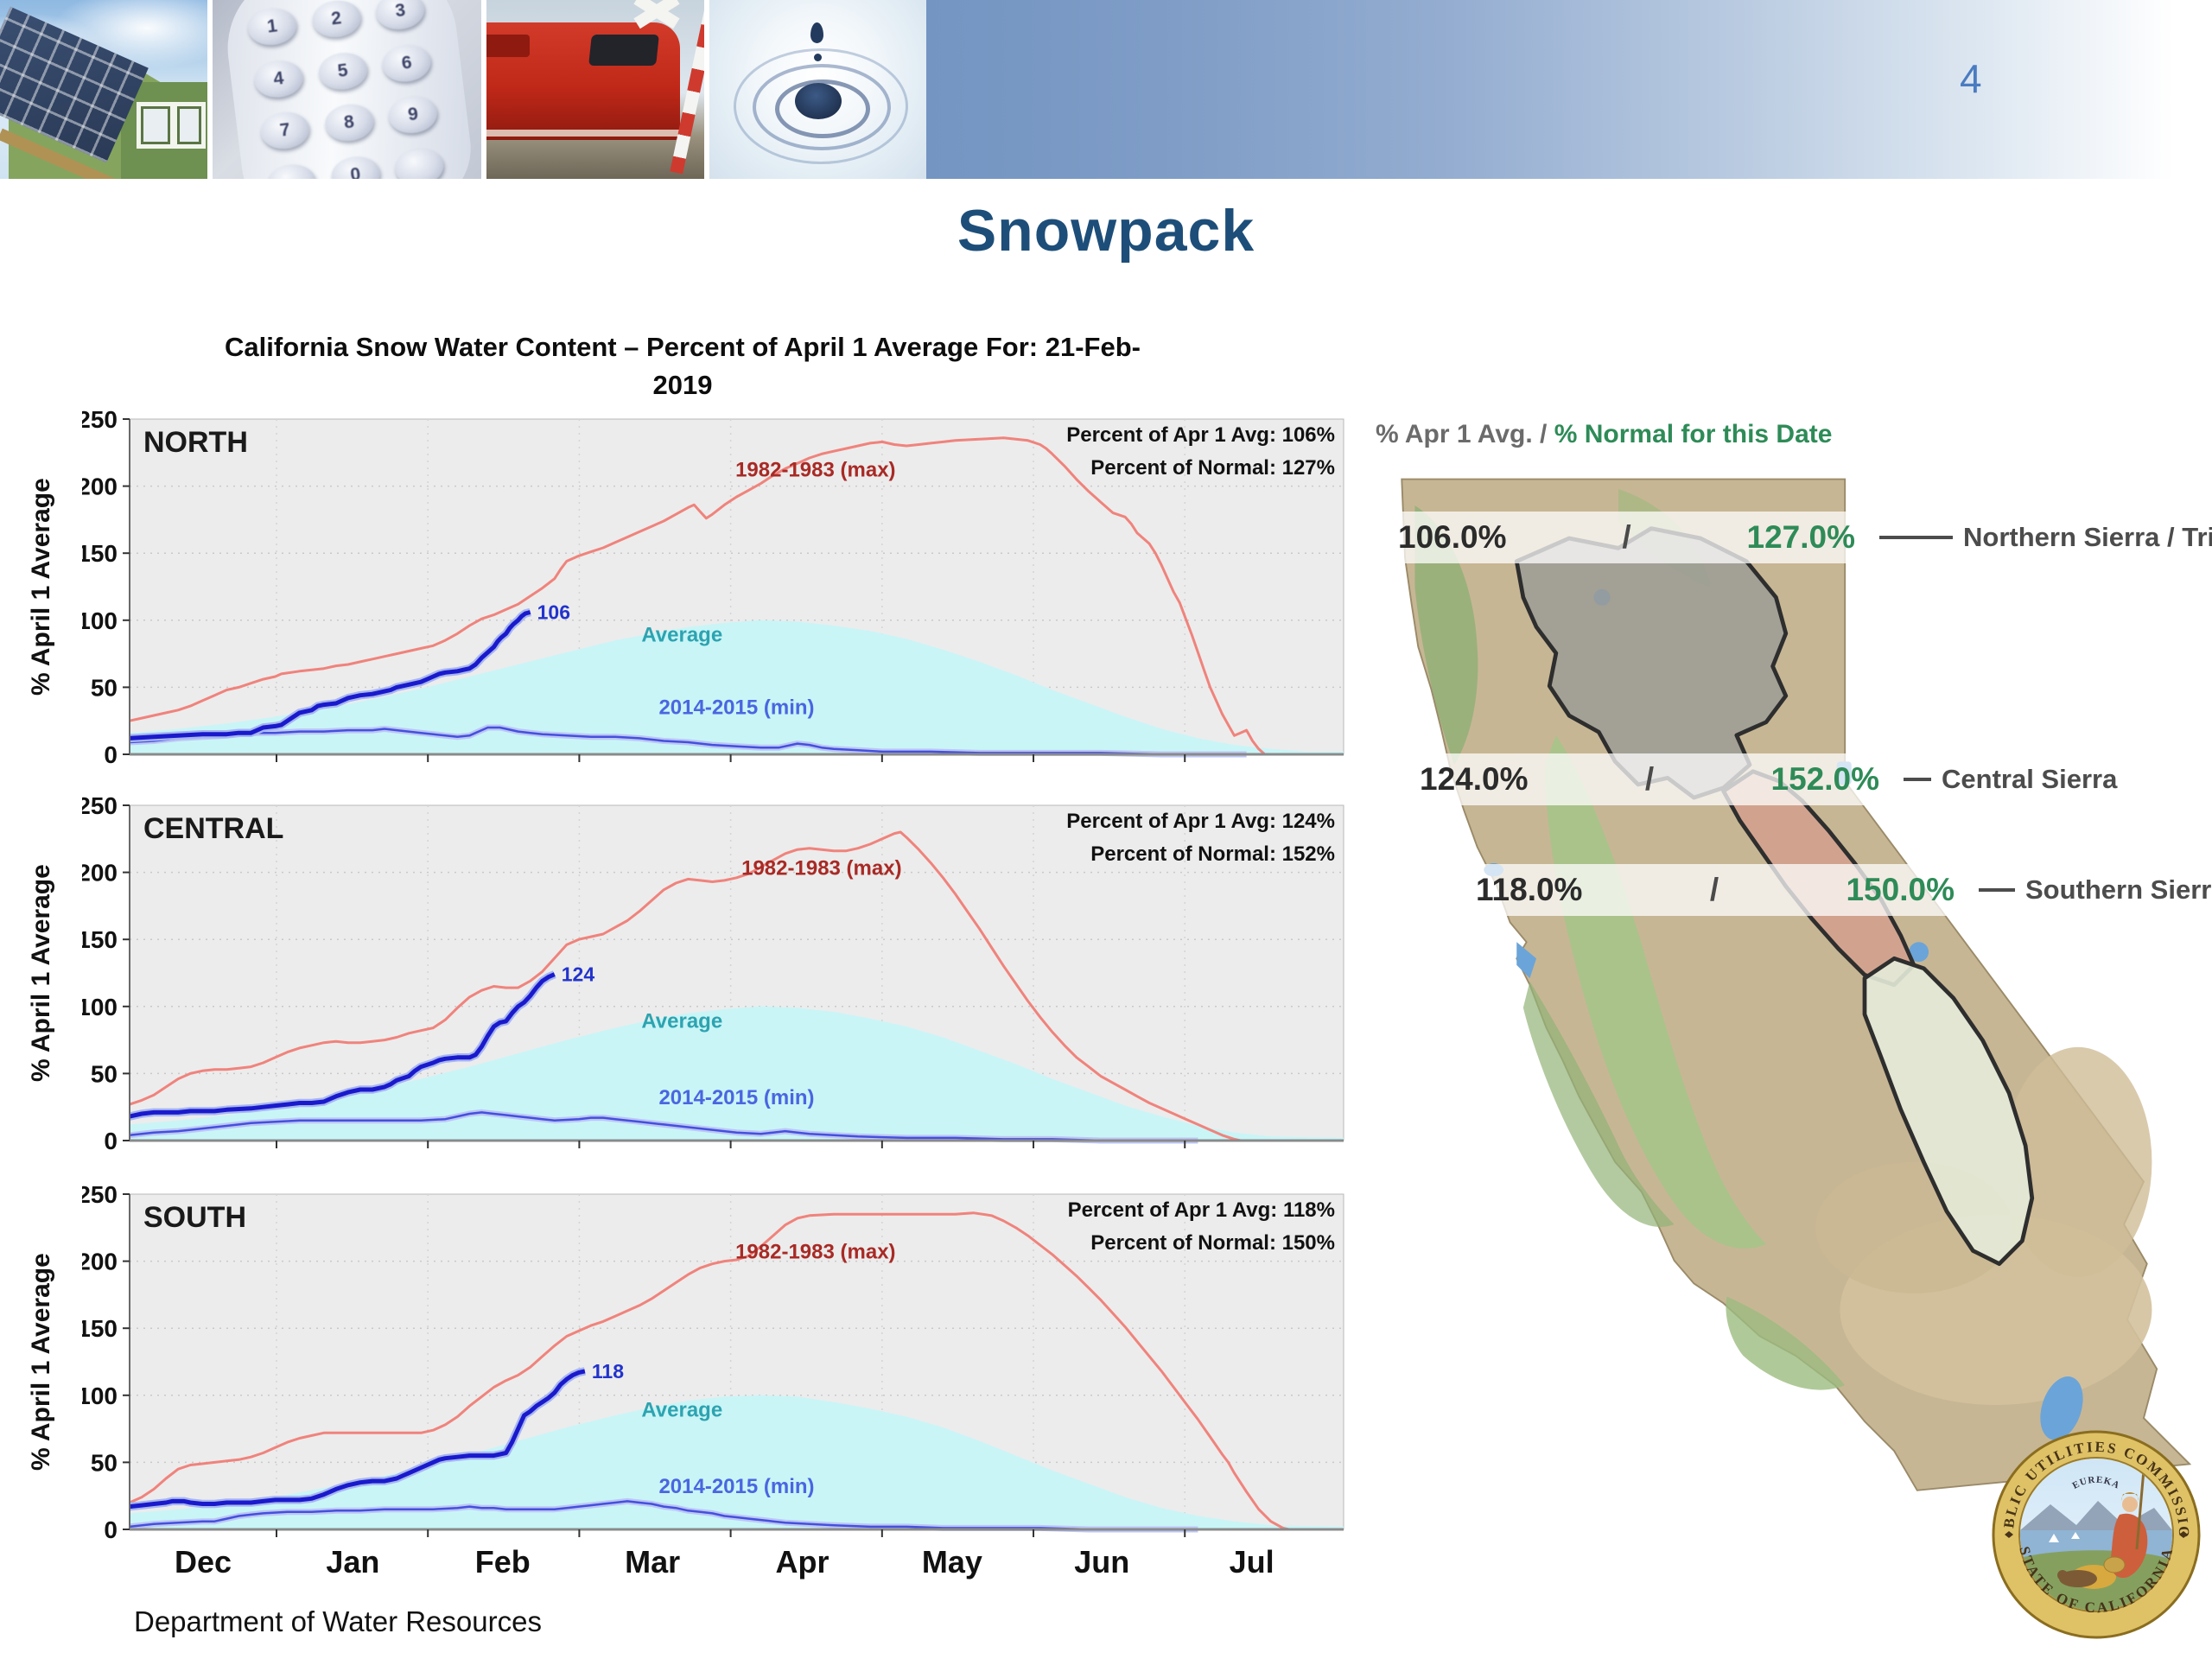  Describe the element at coordinates (1446, 635) in the screenshot. I see `north-coast-green` at that location.